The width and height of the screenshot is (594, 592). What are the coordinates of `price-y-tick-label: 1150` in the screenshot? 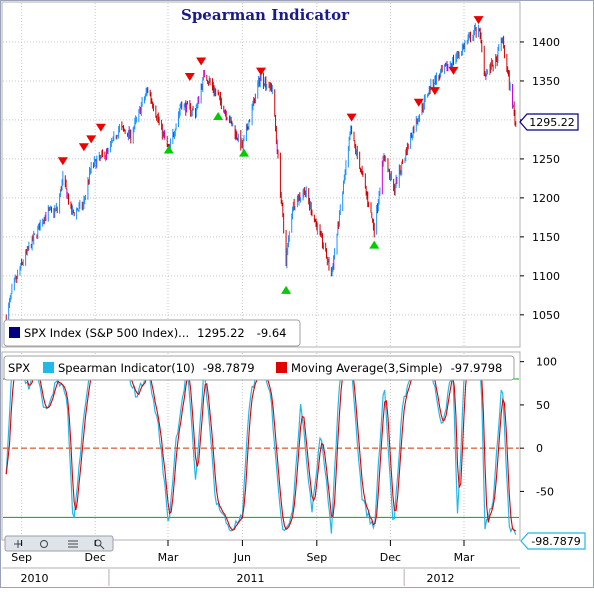 It's located at (546, 237).